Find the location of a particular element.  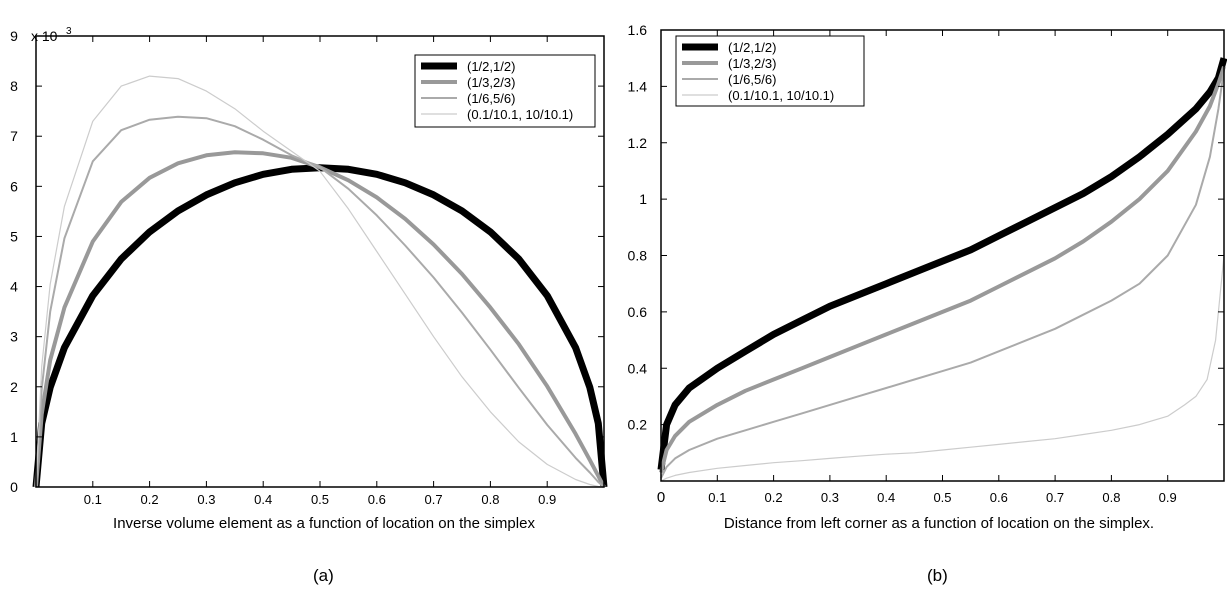

y-tick-label: 1.4 is located at coordinates (638, 86).